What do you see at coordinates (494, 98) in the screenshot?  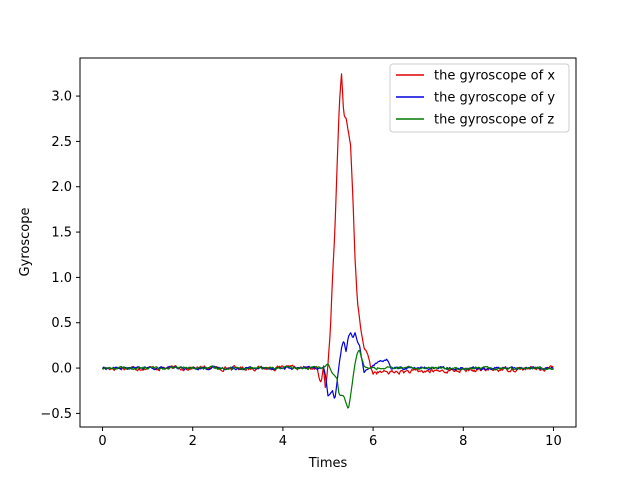 I see `legend-label: the gyroscope of y` at bounding box center [494, 98].